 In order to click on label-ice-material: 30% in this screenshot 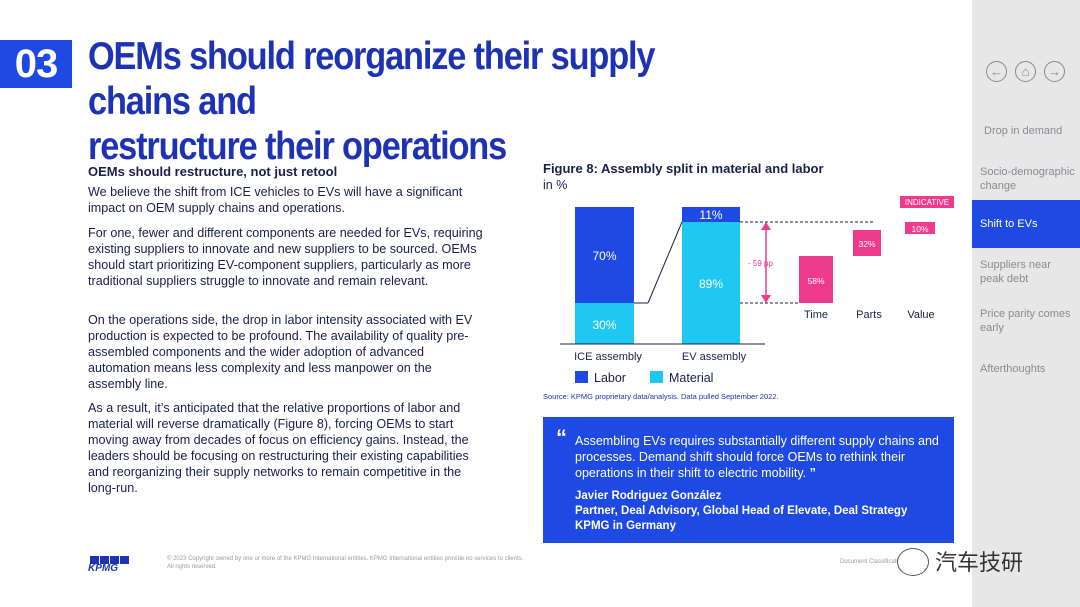, I will do `click(604, 325)`.